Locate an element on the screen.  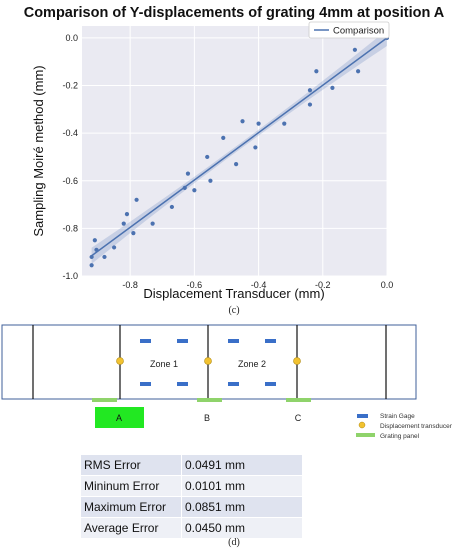
x-tick-label: -0.6 is located at coordinates (195, 285).